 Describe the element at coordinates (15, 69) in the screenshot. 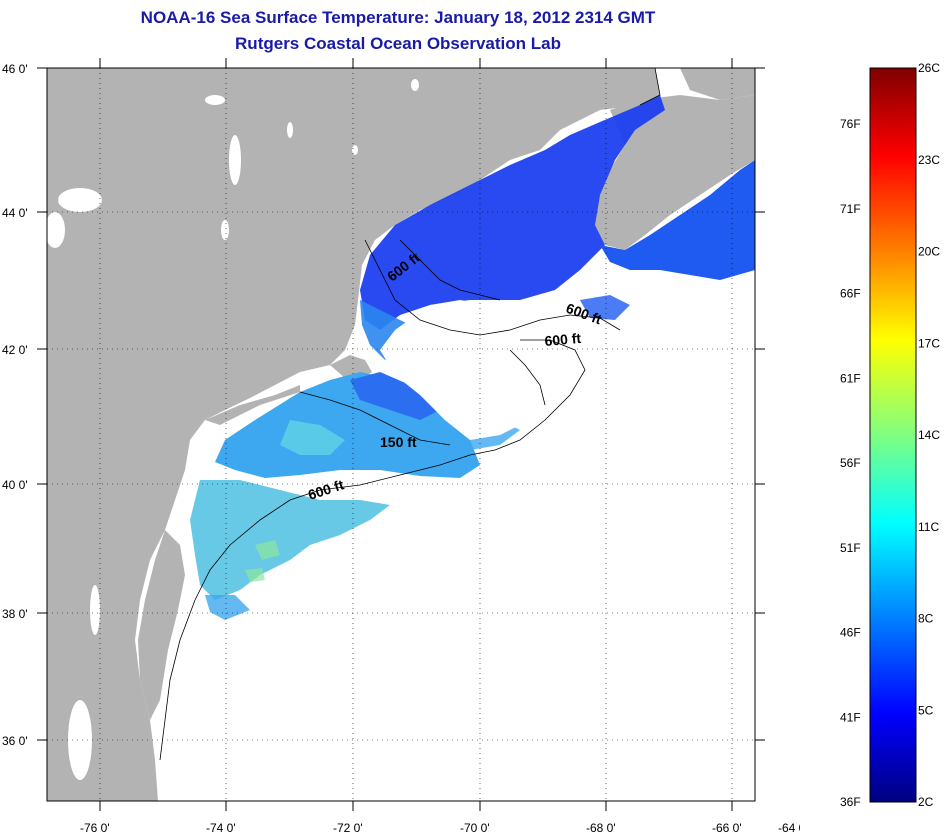

I see `lat-label-46: 46 0'` at that location.